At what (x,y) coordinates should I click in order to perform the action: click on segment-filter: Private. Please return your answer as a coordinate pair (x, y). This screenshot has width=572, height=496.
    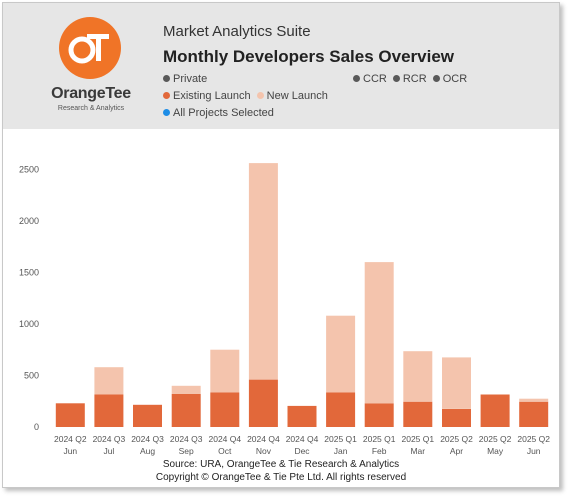
    Looking at the image, I should click on (185, 79).